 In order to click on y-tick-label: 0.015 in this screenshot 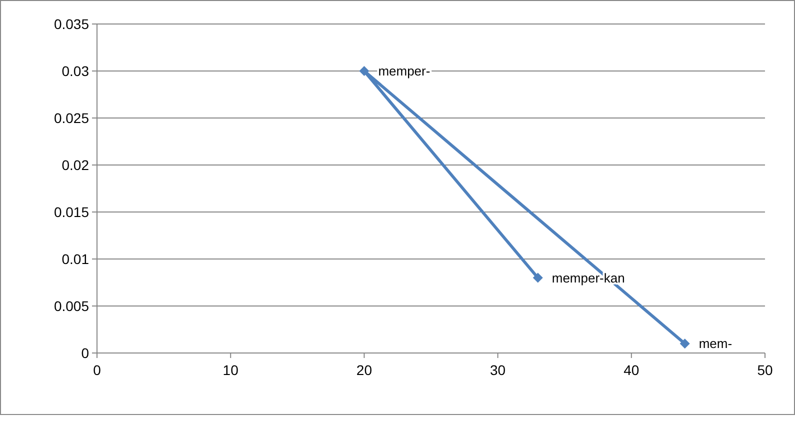, I will do `click(72, 212)`.